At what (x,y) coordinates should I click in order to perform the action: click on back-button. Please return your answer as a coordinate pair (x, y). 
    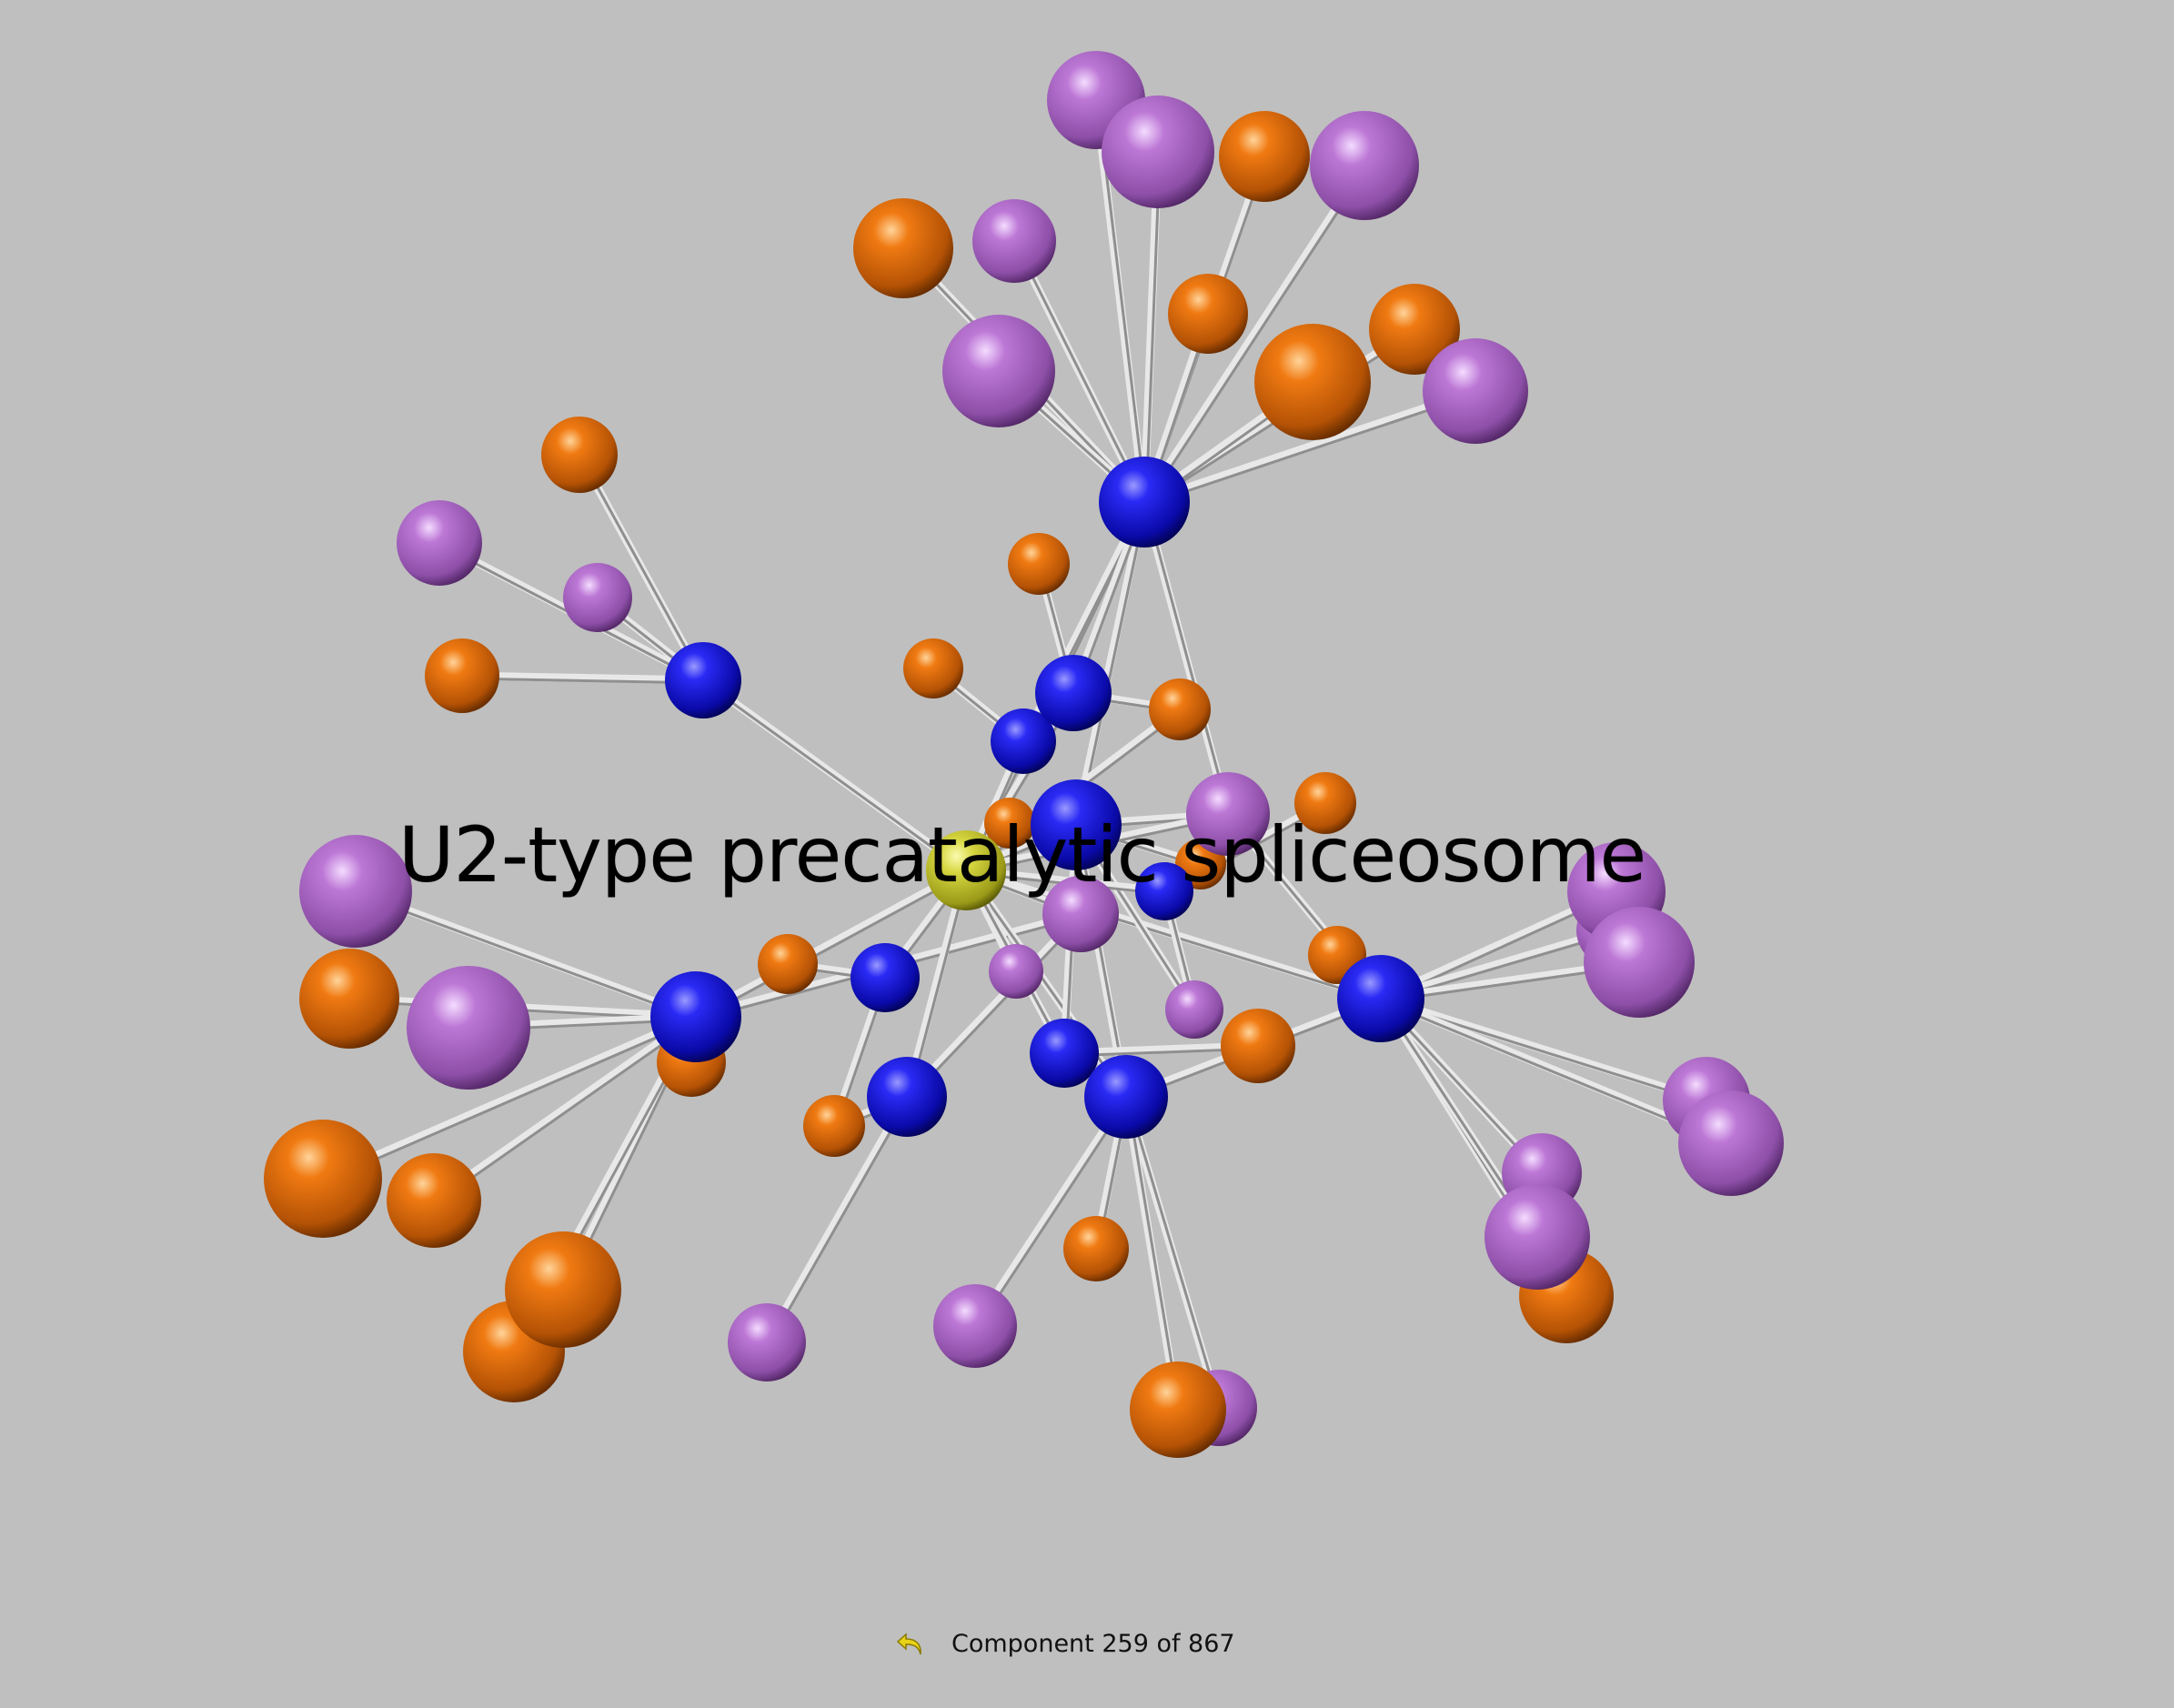
    Looking at the image, I should click on (911, 1643).